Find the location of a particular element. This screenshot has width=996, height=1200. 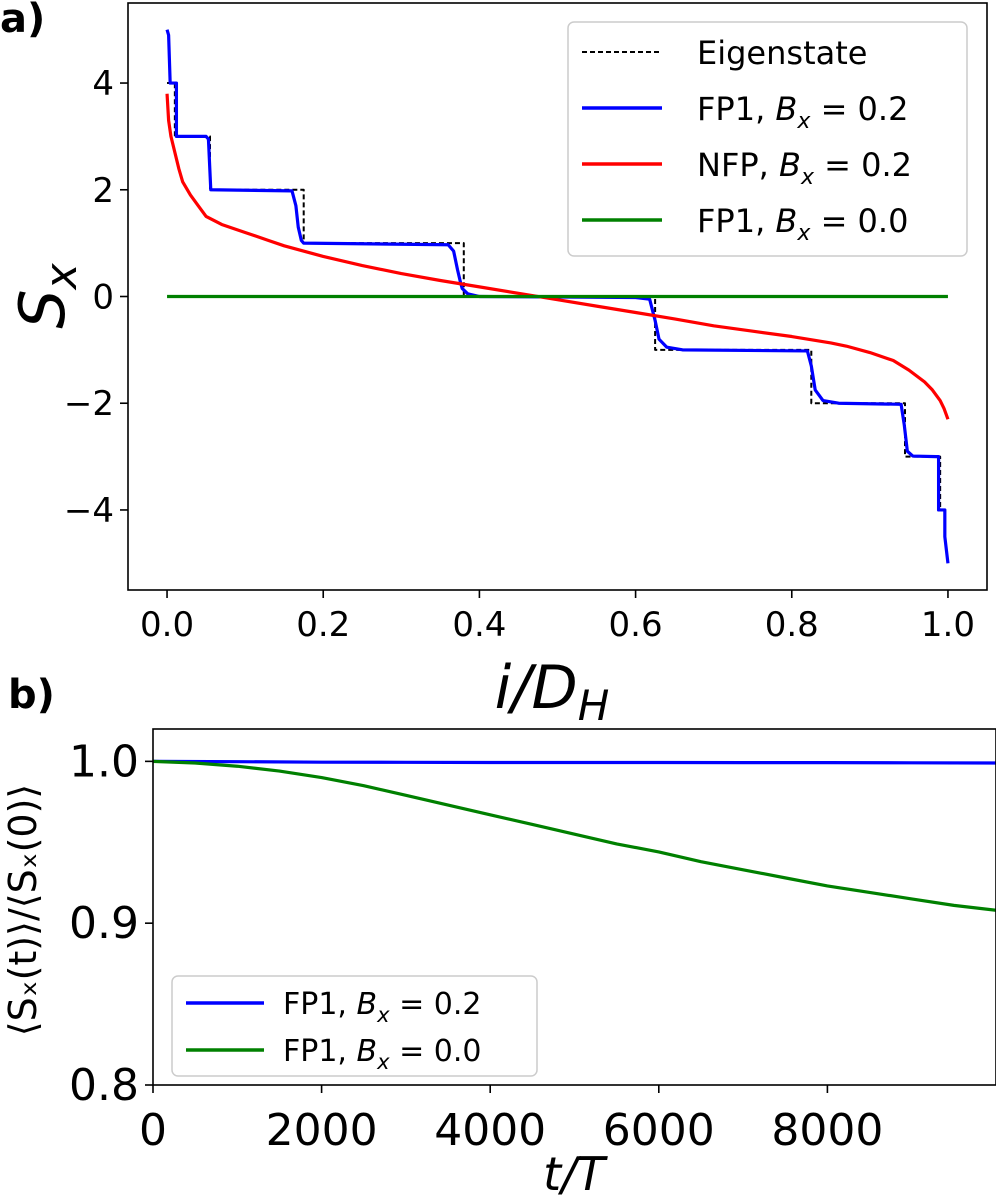

panel-a-x-ticks: 0.0 0.2 0.4 0.6 0.8 1.0 is located at coordinates (557, 617).